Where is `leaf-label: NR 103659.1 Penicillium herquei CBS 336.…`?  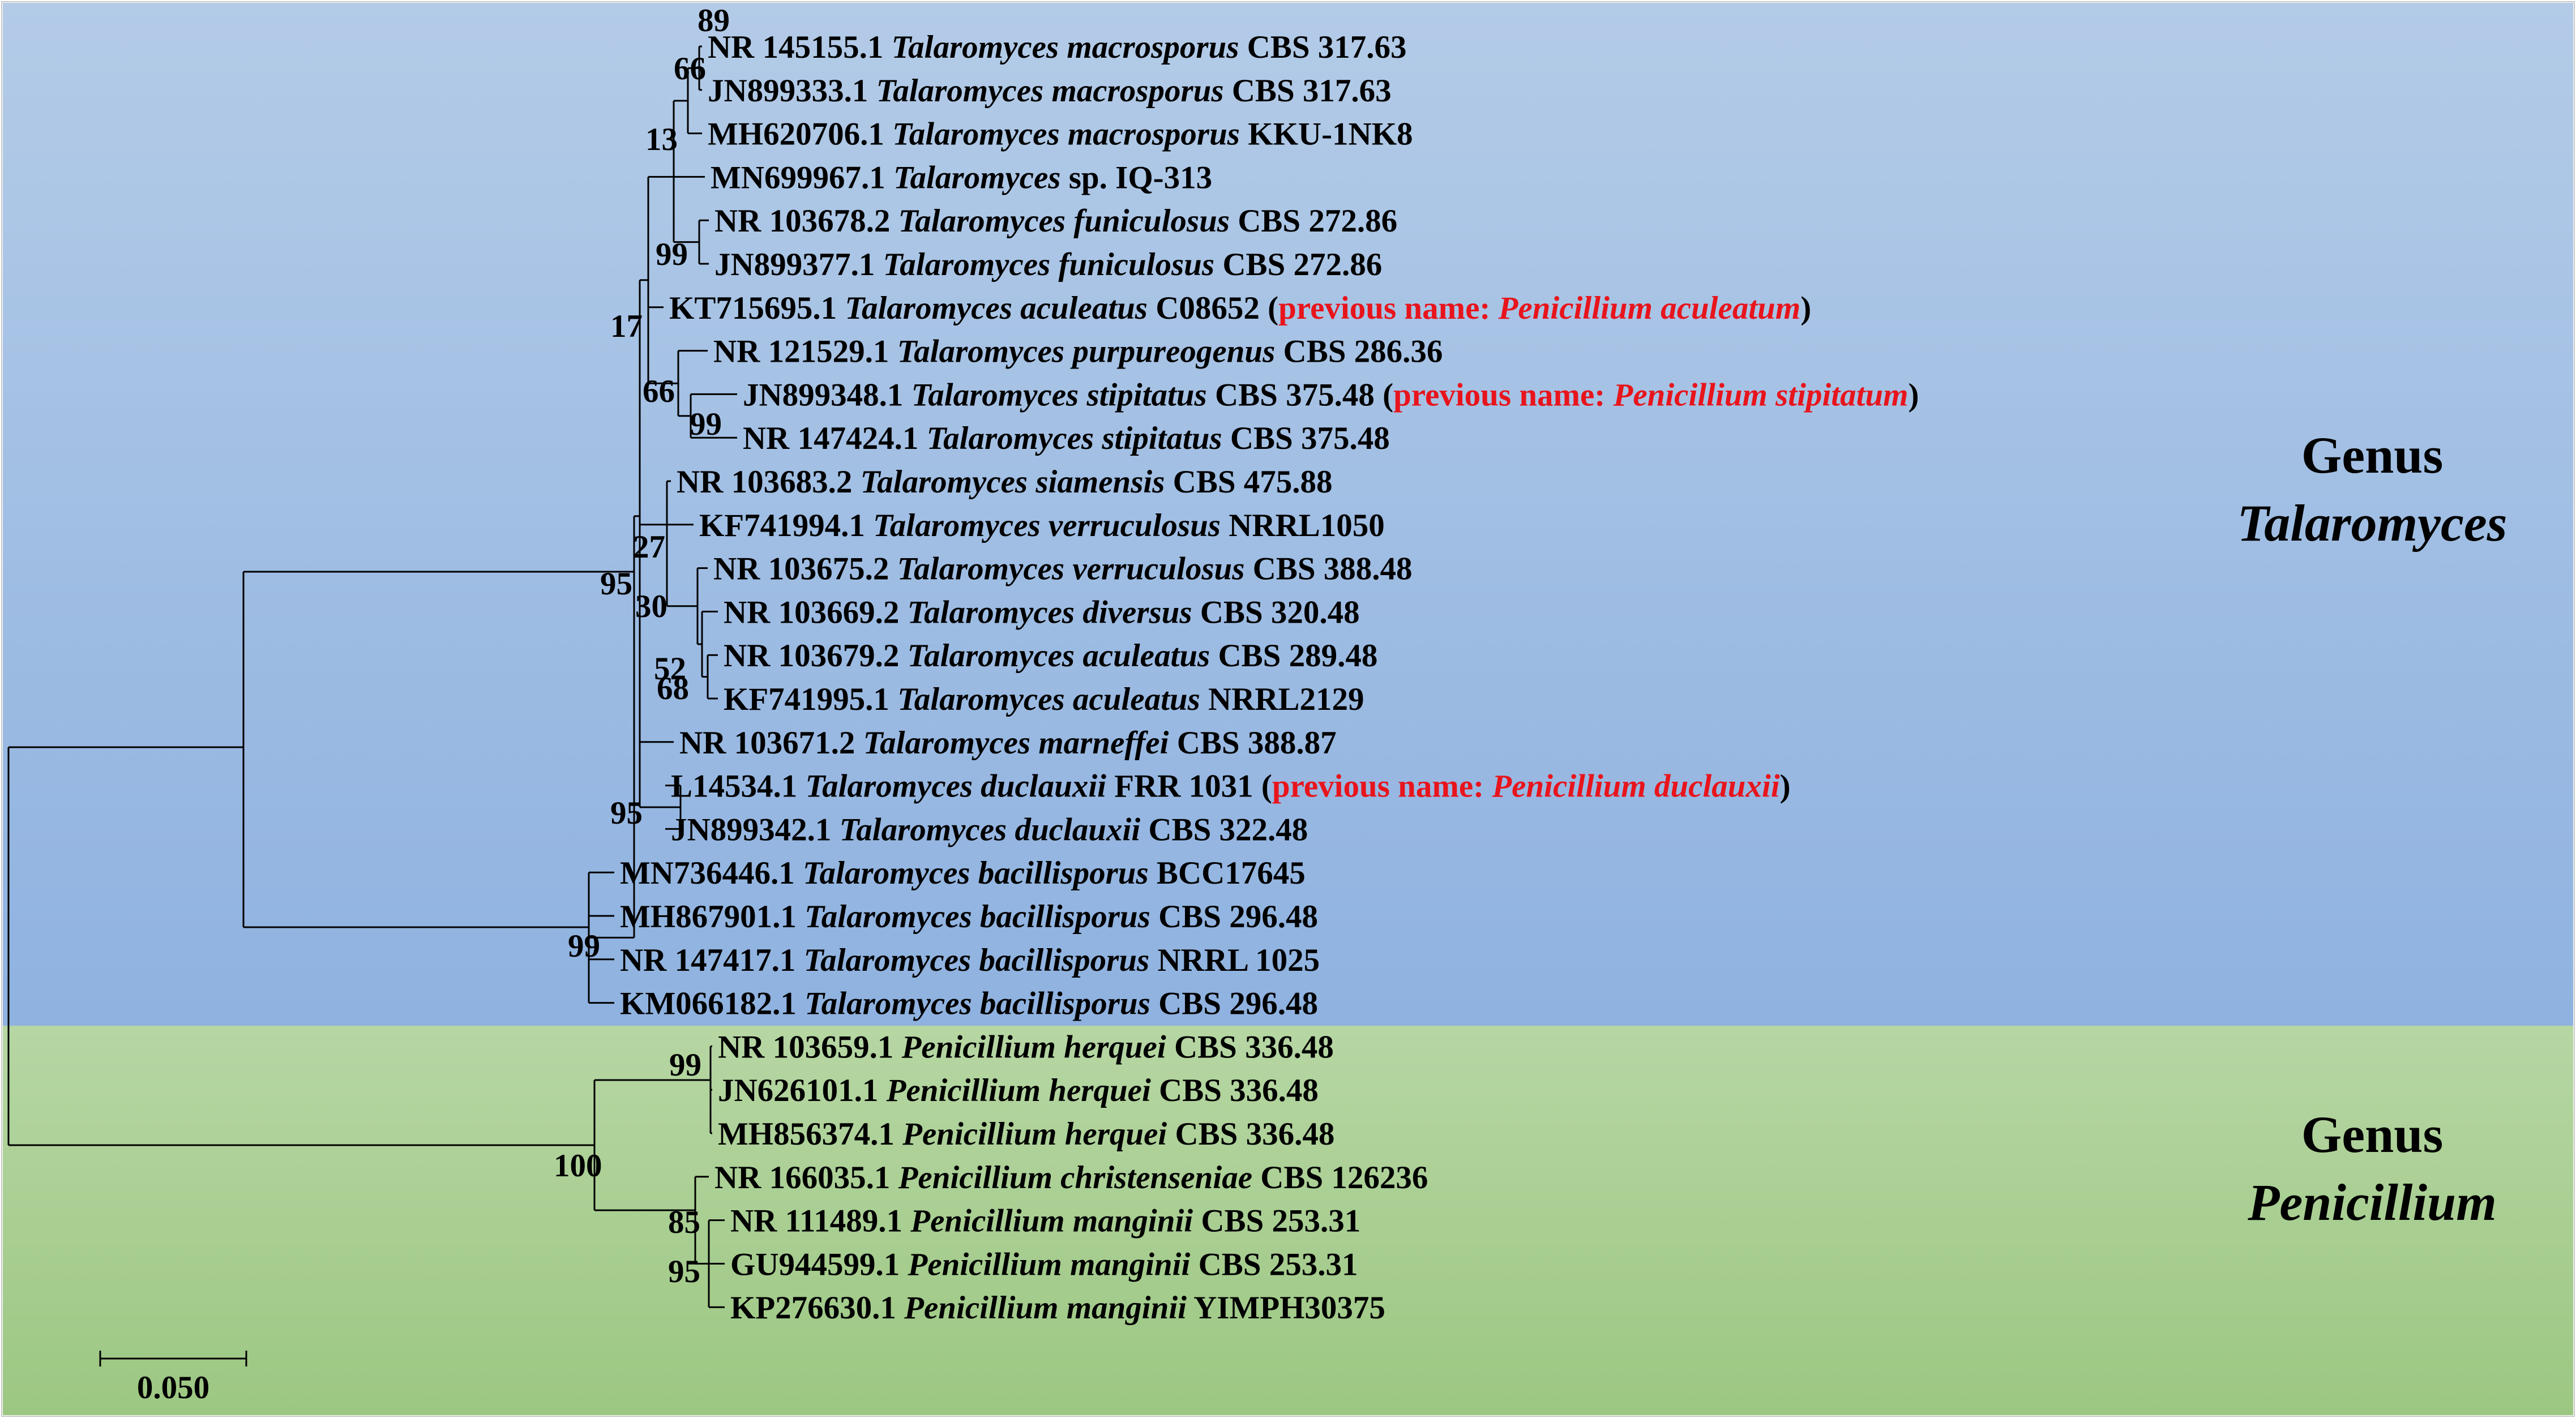
leaf-label: NR 103659.1 Penicillium herquei CBS 336.… is located at coordinates (1026, 1047).